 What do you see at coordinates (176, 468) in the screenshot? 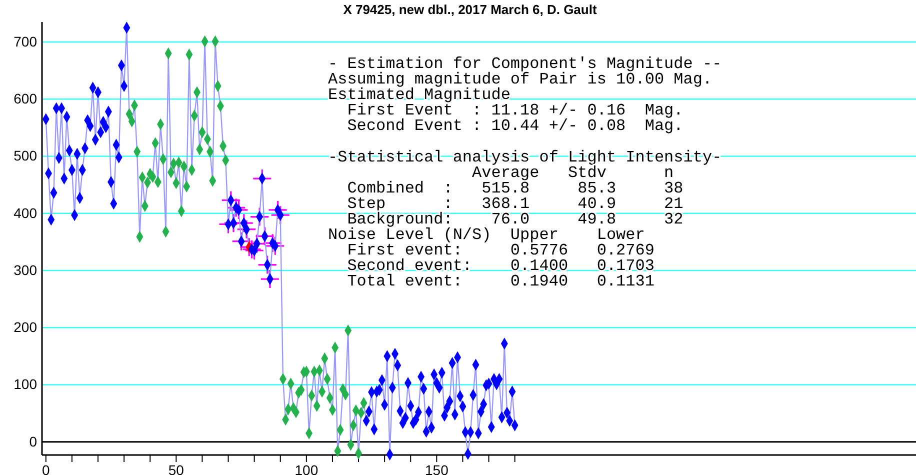
I see `x-tick-label: 50` at bounding box center [176, 468].